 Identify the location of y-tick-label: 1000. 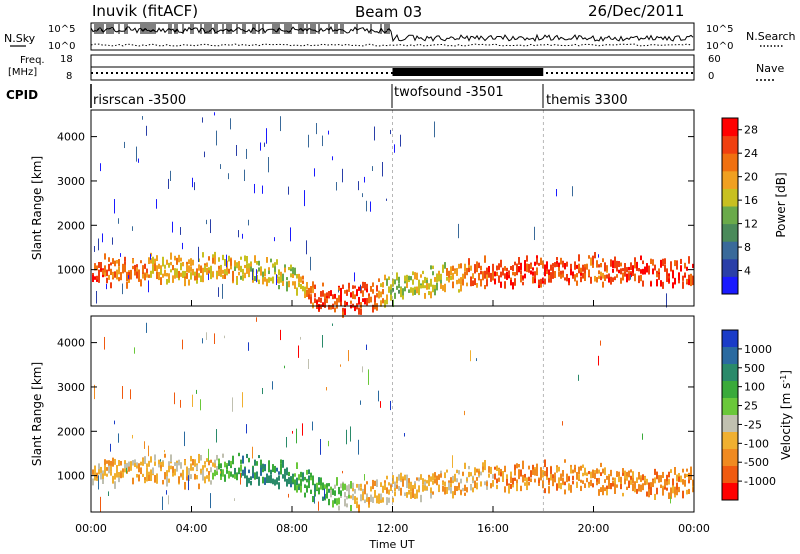
(71, 476).